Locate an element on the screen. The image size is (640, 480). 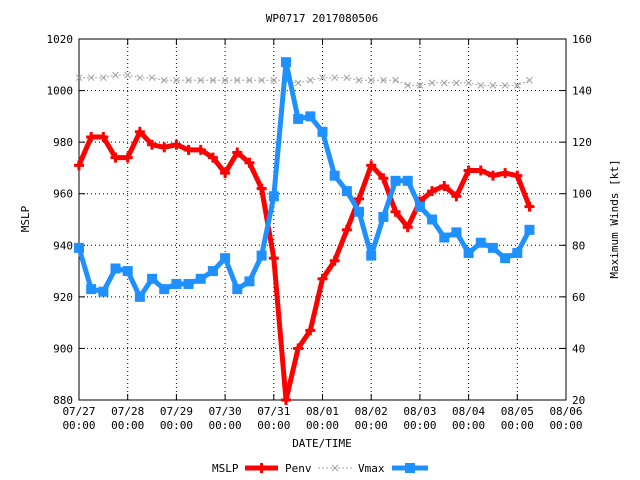
y-left-tick-label: 1020 is located at coordinates (60, 39).